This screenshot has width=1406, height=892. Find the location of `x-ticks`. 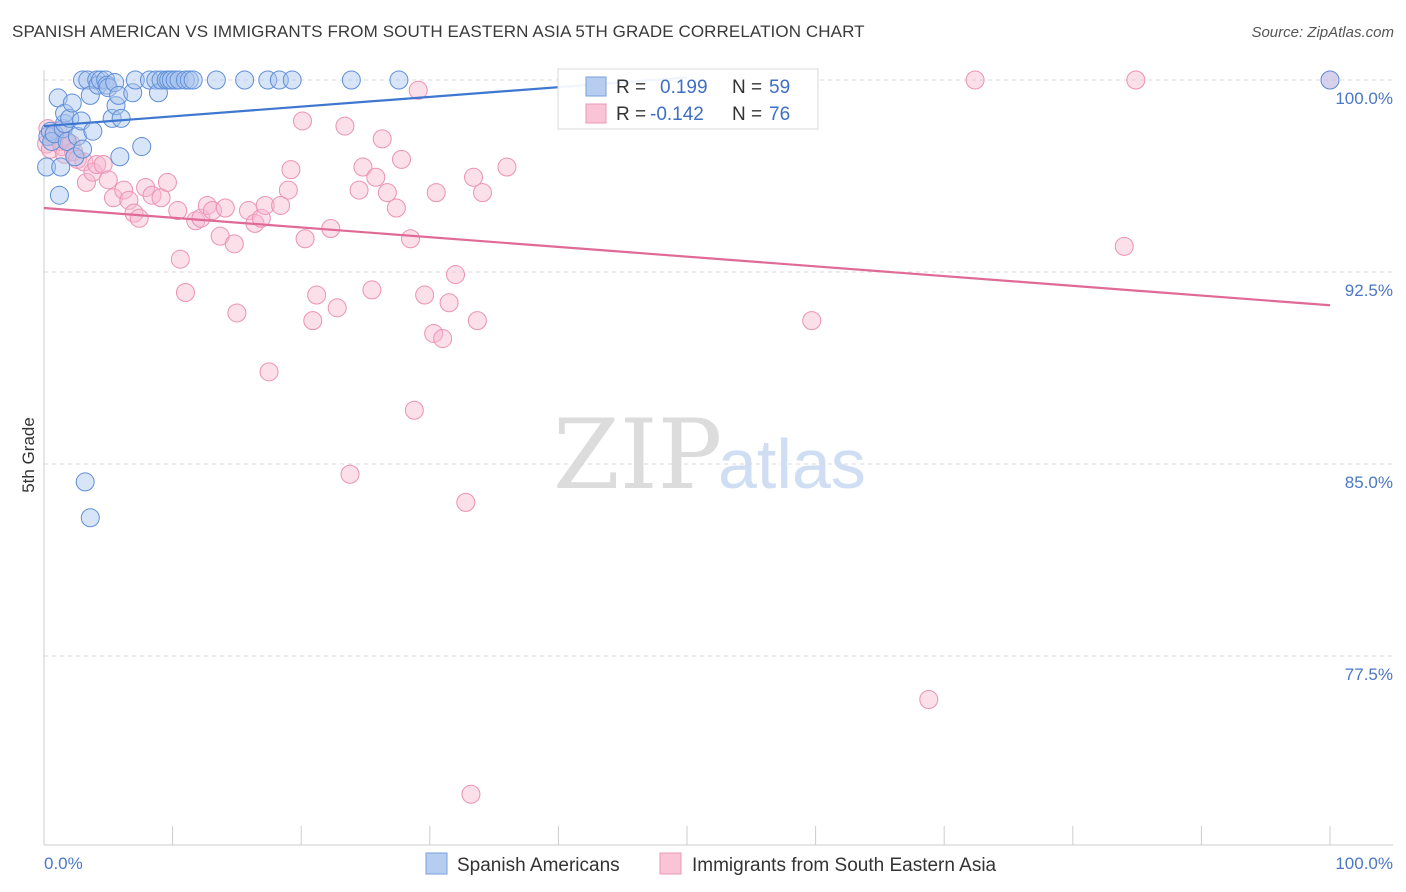

x-ticks is located at coordinates (687, 835).